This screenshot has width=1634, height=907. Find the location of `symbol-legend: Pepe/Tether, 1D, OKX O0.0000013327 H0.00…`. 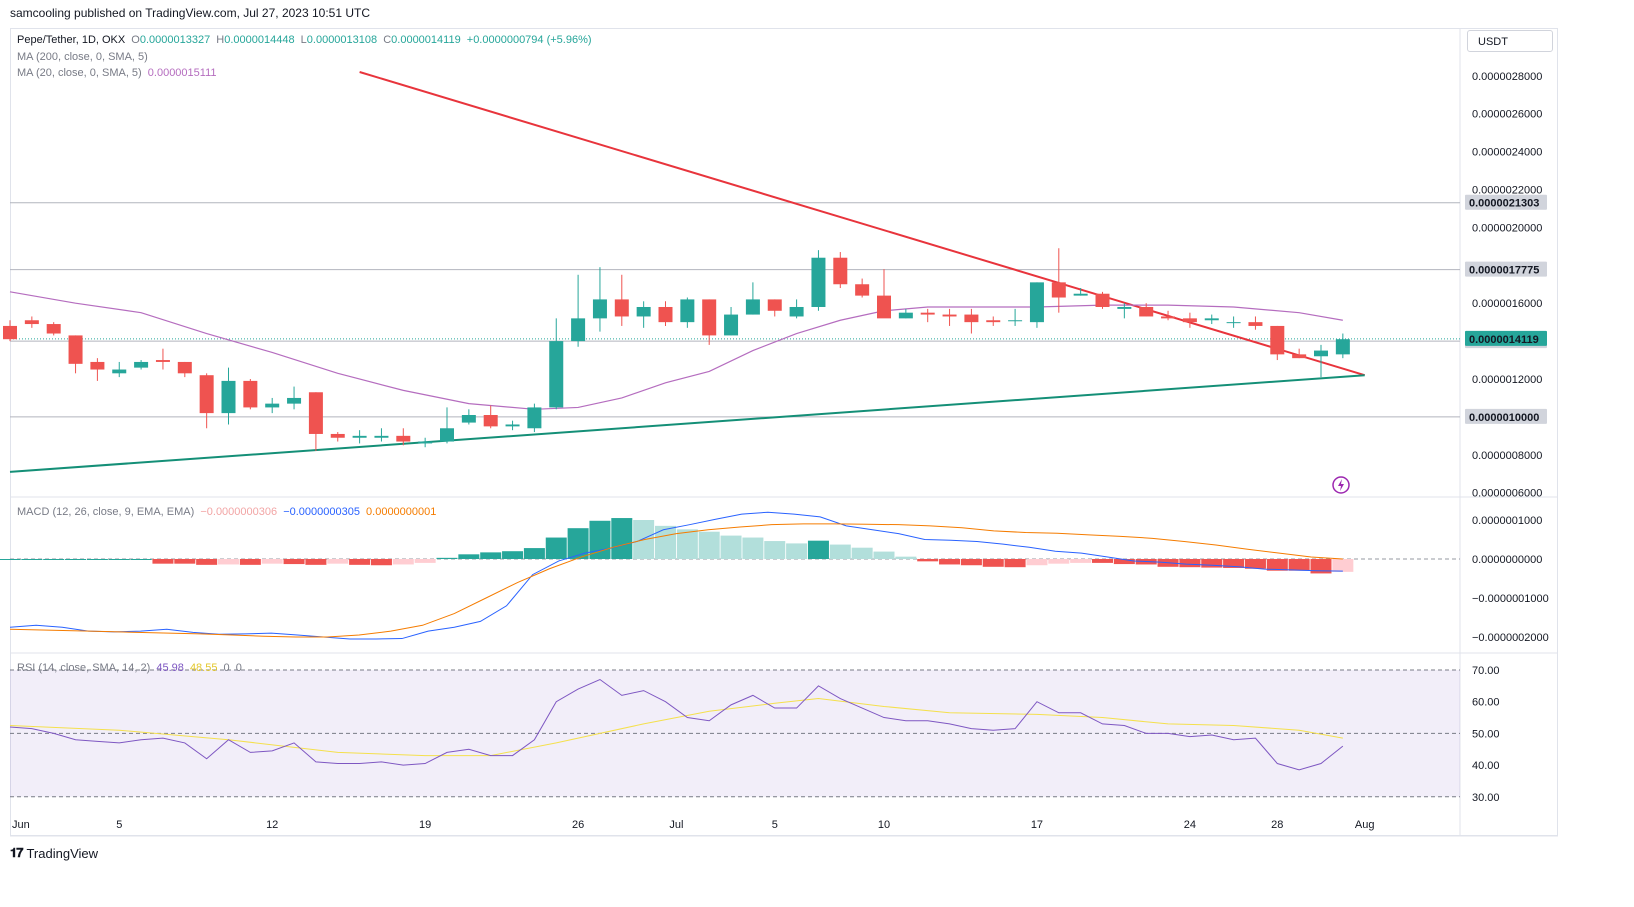

symbol-legend: Pepe/Tether, 1D, OKX O0.0000013327 H0.00… is located at coordinates (306, 40).